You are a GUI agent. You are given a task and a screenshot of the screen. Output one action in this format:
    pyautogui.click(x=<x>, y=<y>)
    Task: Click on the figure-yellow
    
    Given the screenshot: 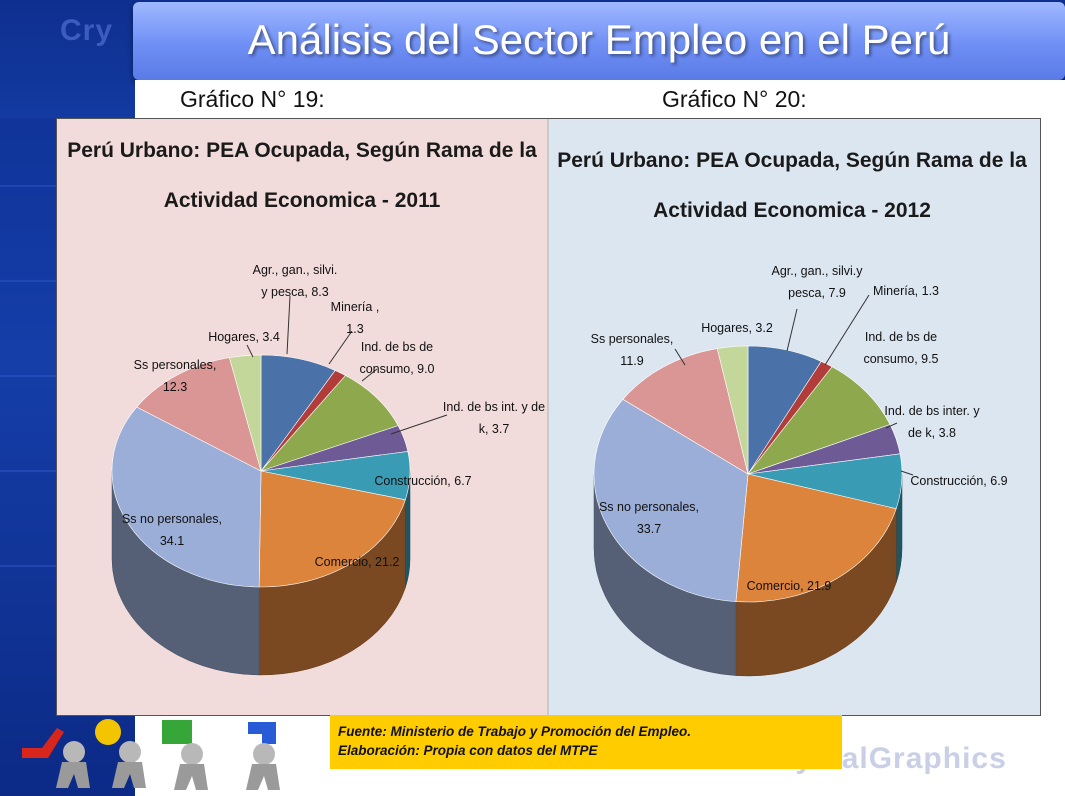 What is the action you would take?
    pyautogui.click(x=120, y=753)
    